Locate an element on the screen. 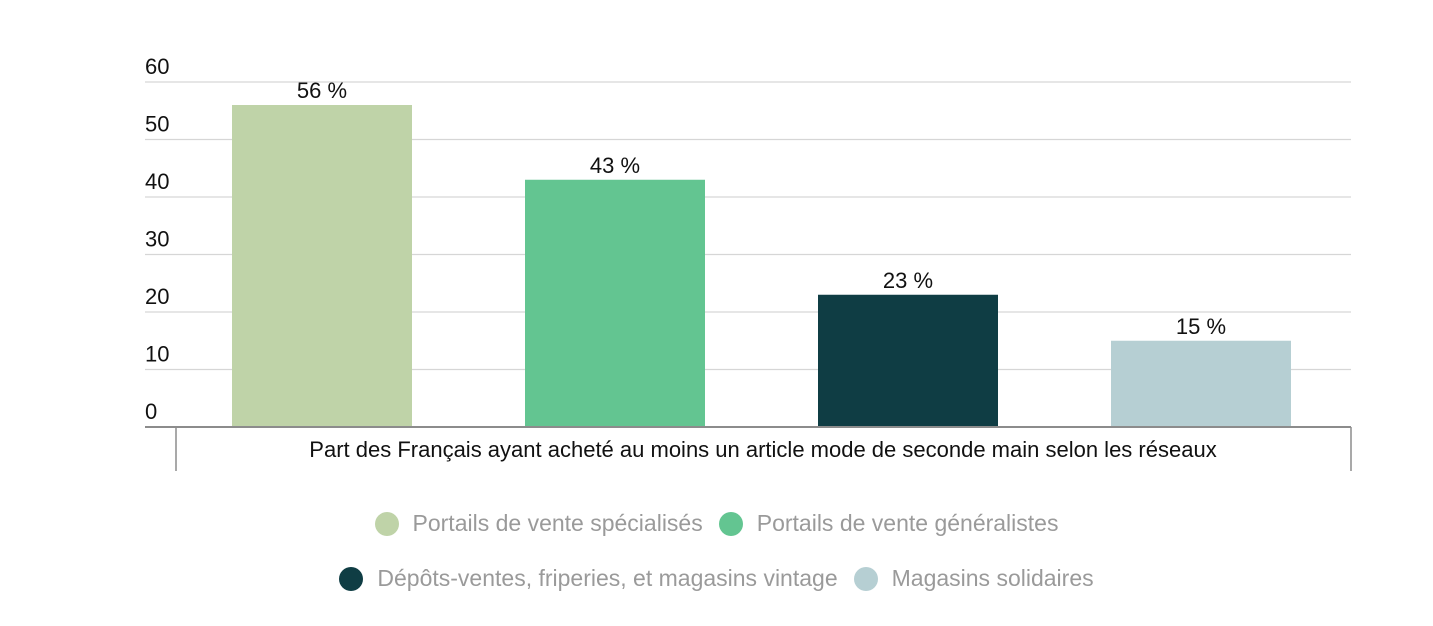 This screenshot has height=626, width=1433. legend-label: Portails de vente généralistes is located at coordinates (907, 523).